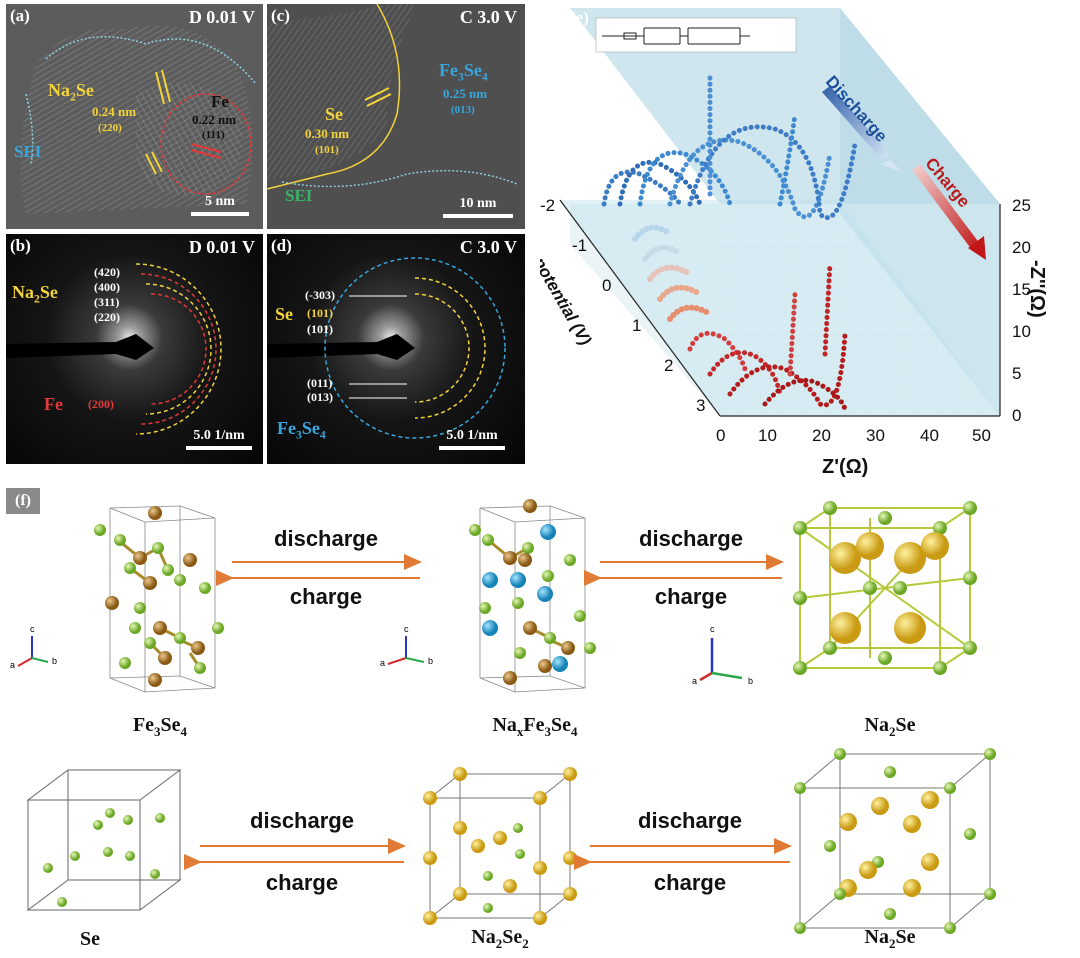 Image resolution: width=1080 pixels, height=958 pixels. I want to click on row1-arrow2-discharge: discharge, so click(691, 538).